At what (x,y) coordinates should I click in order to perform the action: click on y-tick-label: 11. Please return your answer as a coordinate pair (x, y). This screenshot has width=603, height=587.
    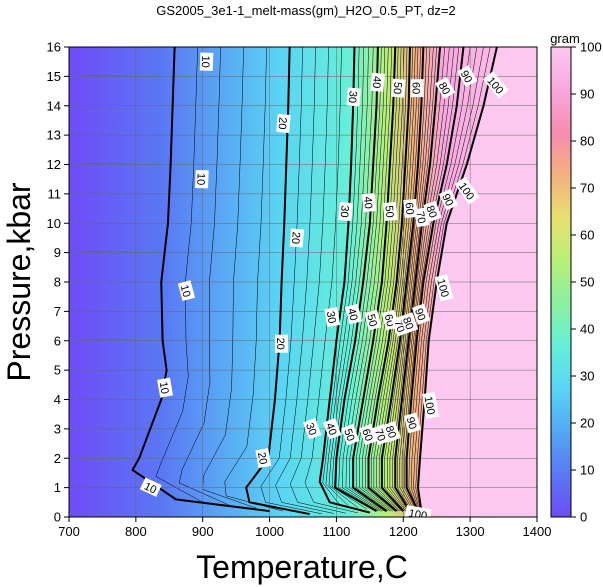
    Looking at the image, I should click on (55, 193).